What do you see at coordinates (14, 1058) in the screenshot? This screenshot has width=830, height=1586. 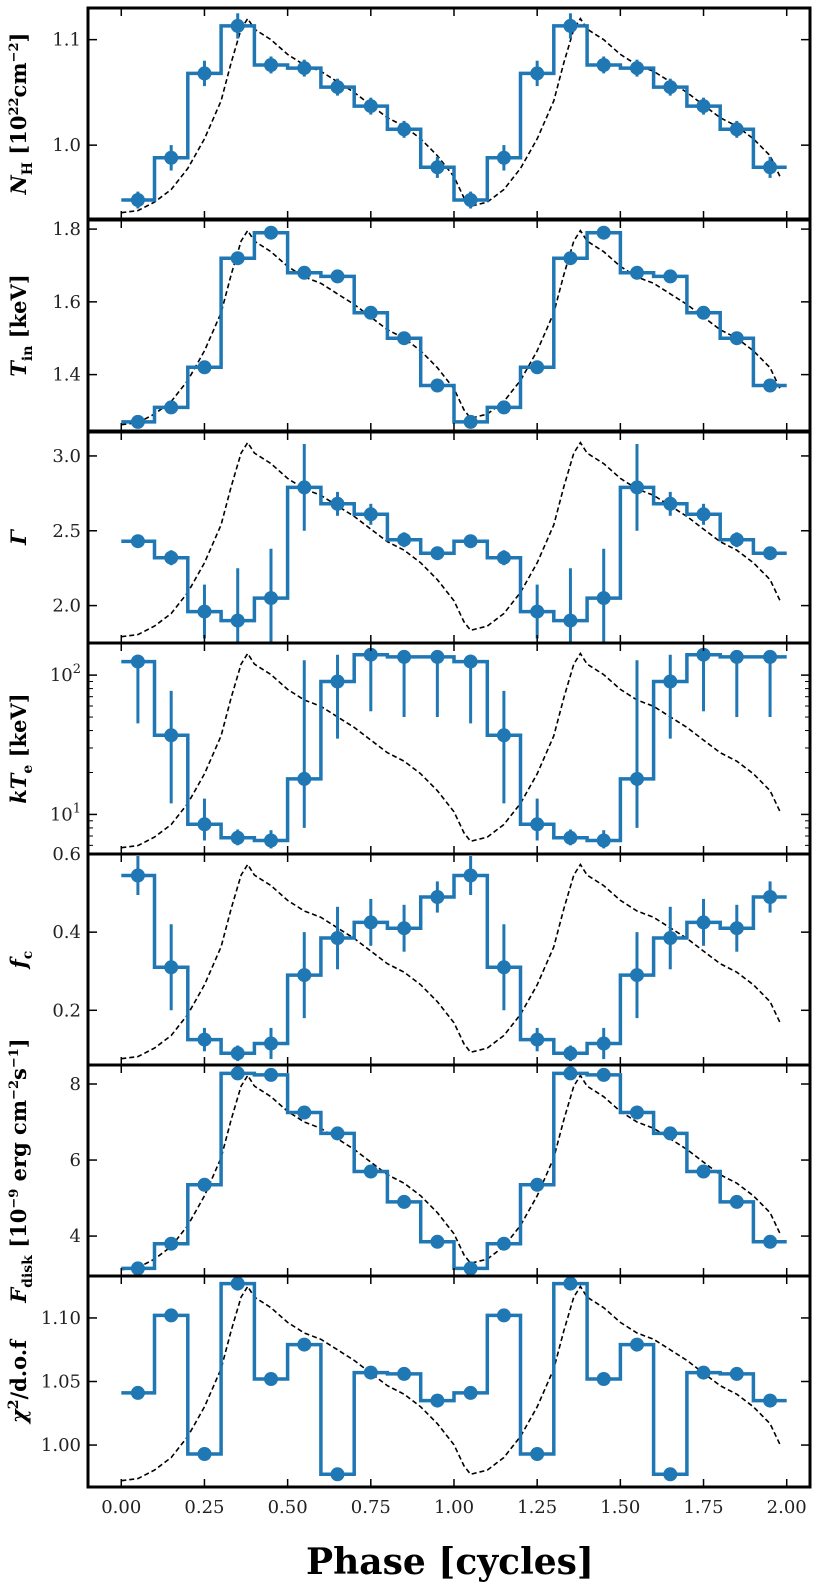 I see `label-sup3: −1` at bounding box center [14, 1058].